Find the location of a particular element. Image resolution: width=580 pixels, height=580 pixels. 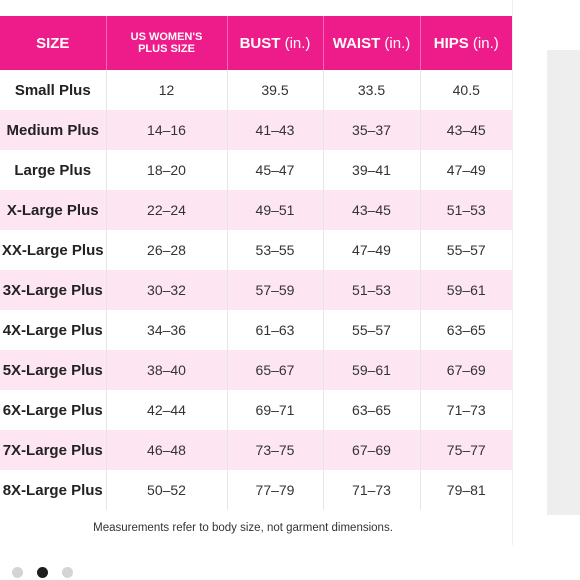

hips-cell: 79–81 is located at coordinates (466, 490).